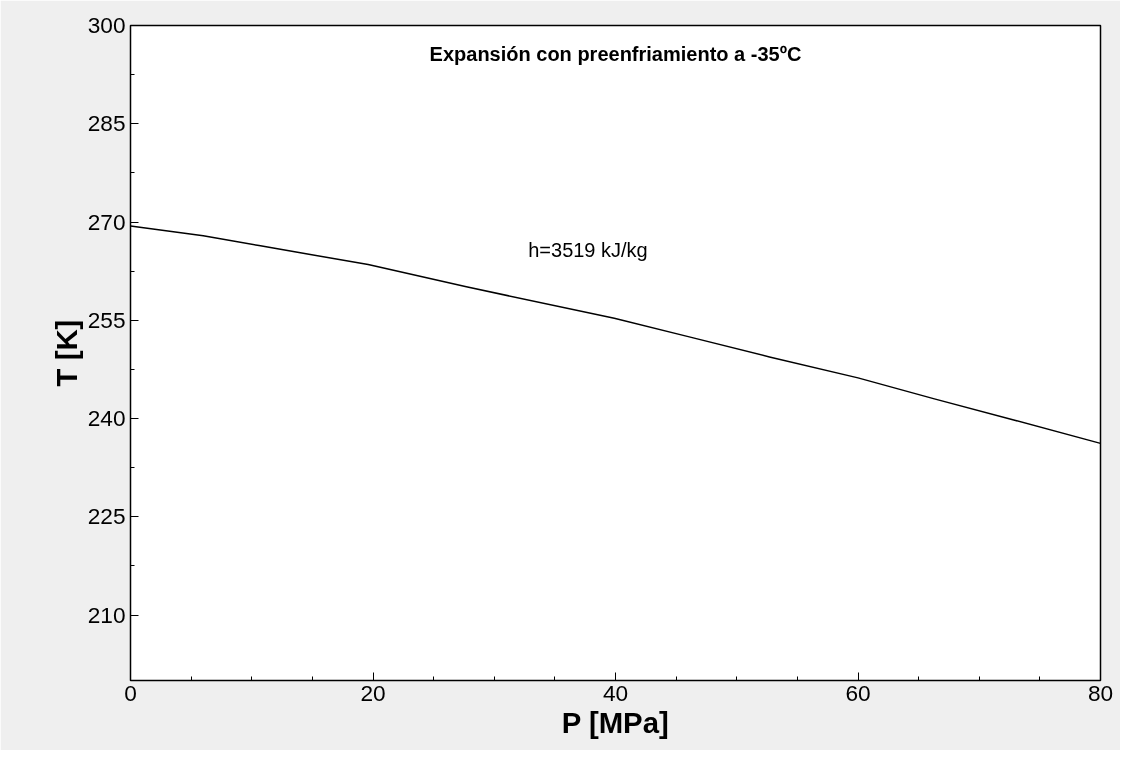  I want to click on annotation: h=3519 kJ/kg, so click(588, 250).